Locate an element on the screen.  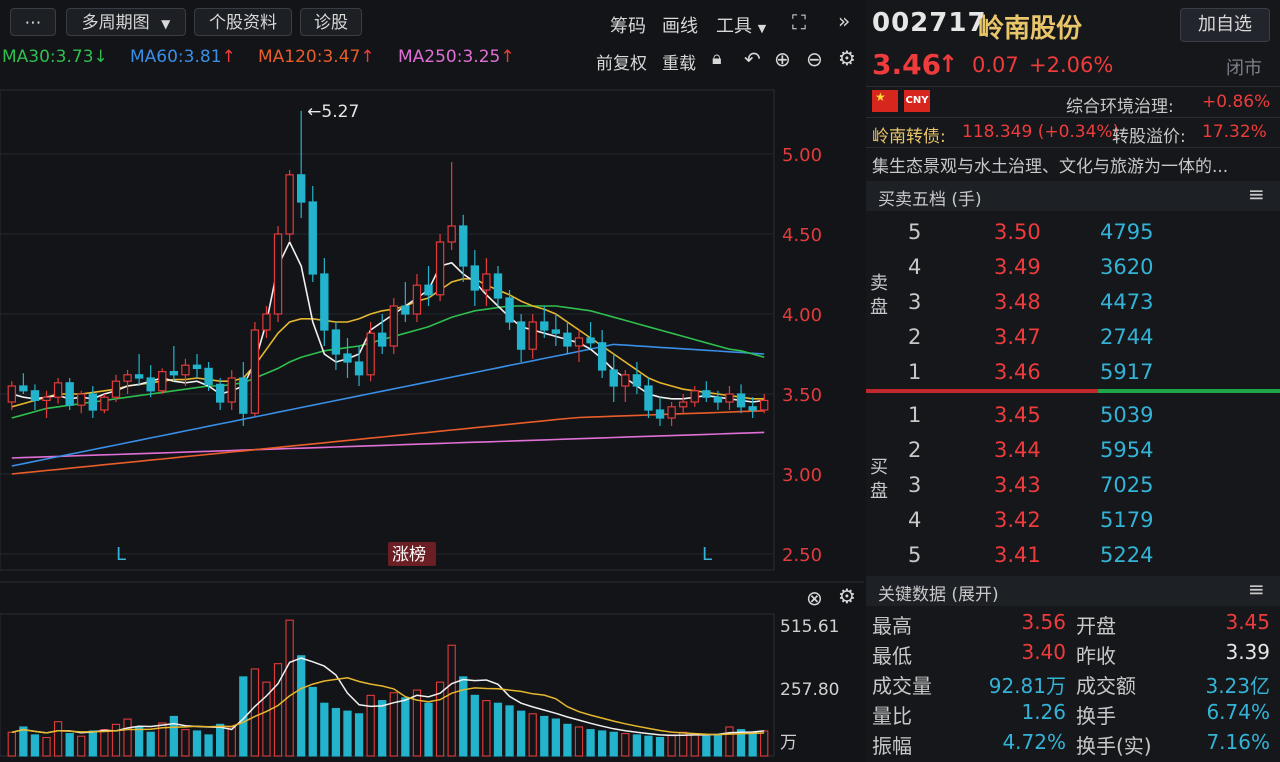
chips-button: 筹码 is located at coordinates (628, 26).